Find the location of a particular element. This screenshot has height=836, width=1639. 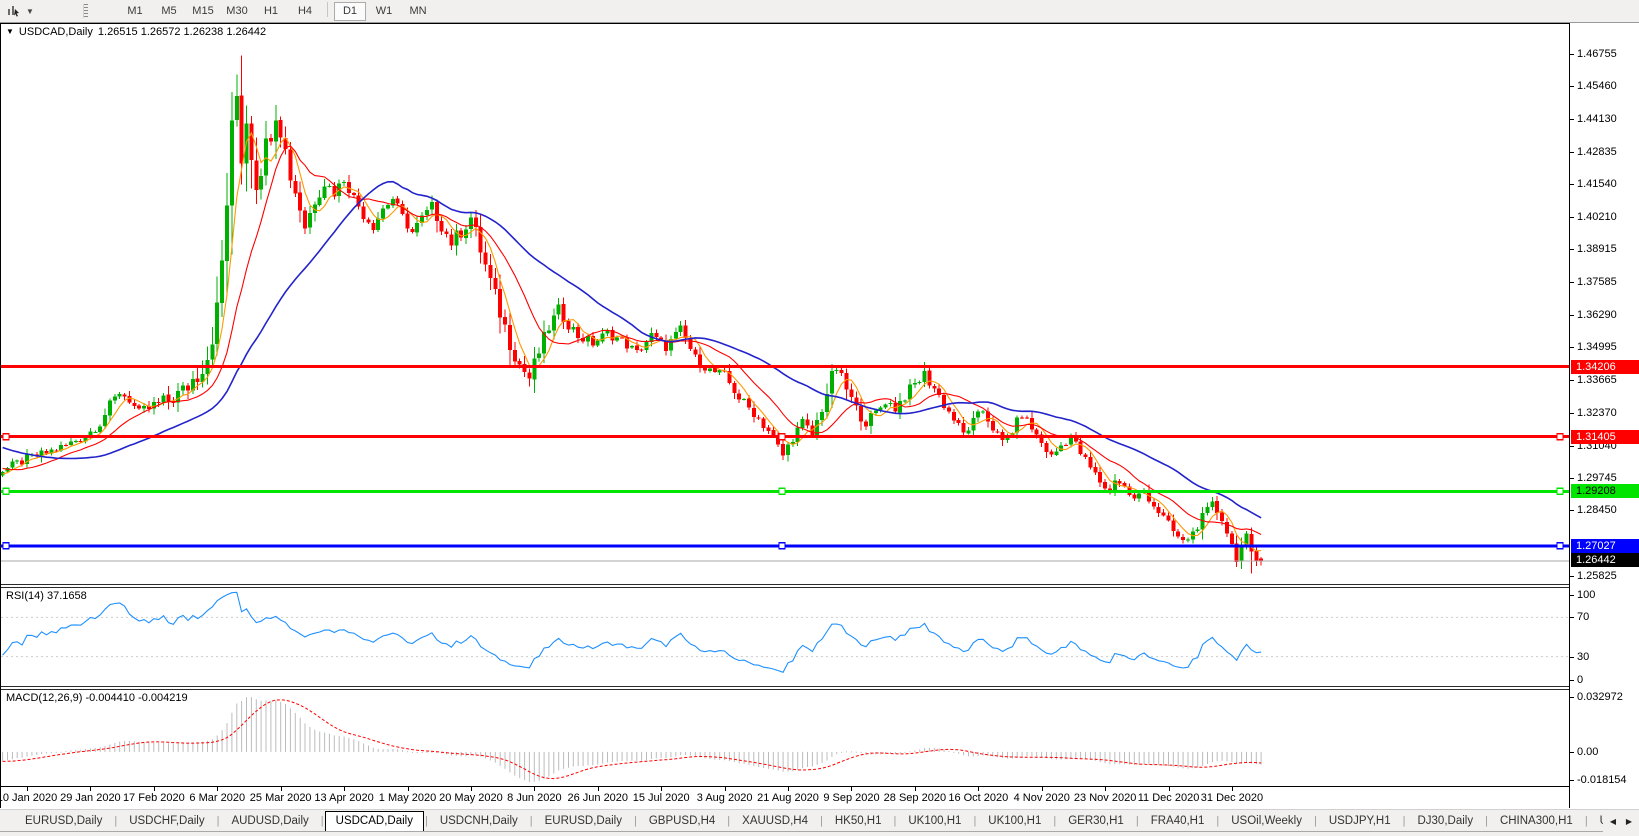

ohlc-quote-values: 1.26515 1.26572 1.26238 1.26442 is located at coordinates (182, 32).